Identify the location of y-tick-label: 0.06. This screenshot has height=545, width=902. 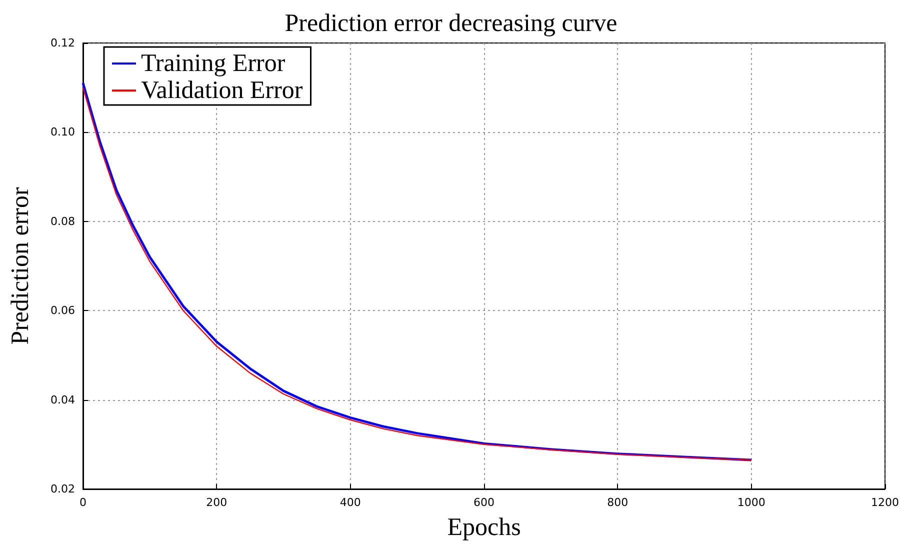
(62, 311).